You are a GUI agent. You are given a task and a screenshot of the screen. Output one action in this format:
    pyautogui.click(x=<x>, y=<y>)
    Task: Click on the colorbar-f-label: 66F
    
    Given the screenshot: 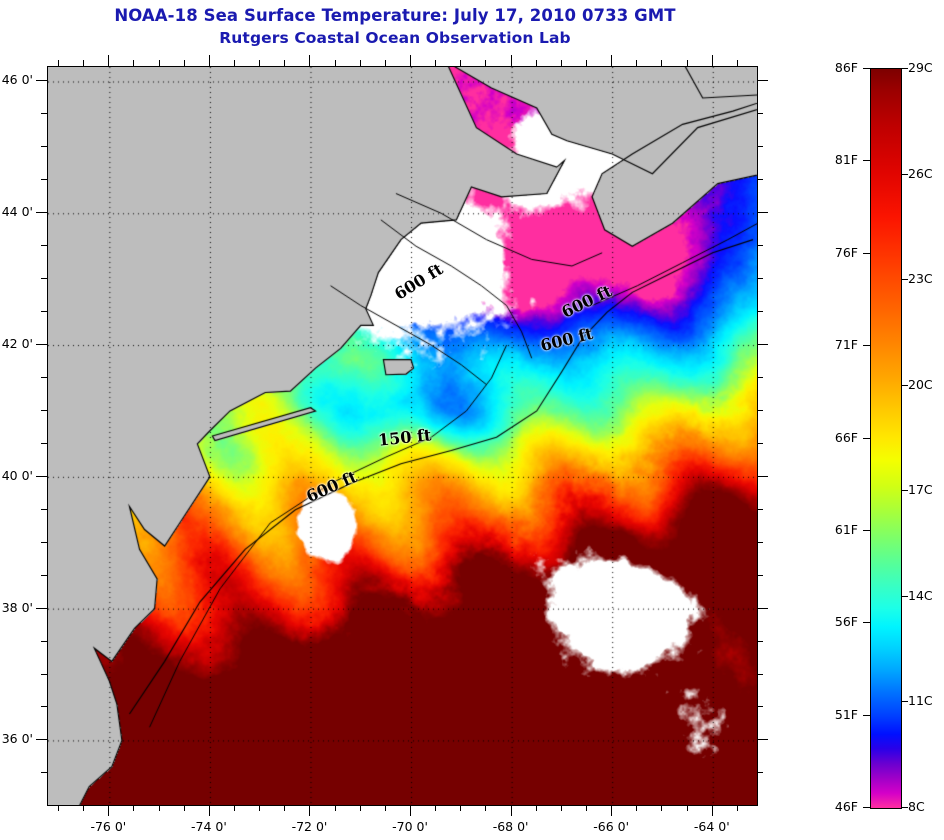 What is the action you would take?
    pyautogui.click(x=846, y=437)
    